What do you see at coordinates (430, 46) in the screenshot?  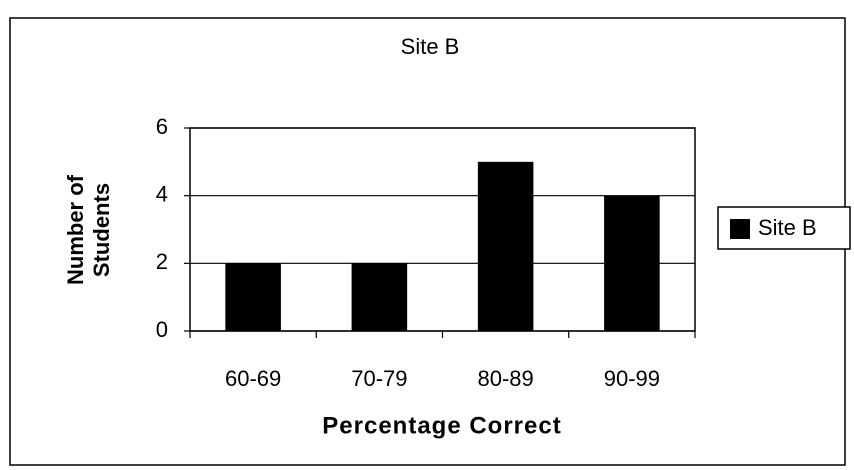 I see `chart-title: Site B` at bounding box center [430, 46].